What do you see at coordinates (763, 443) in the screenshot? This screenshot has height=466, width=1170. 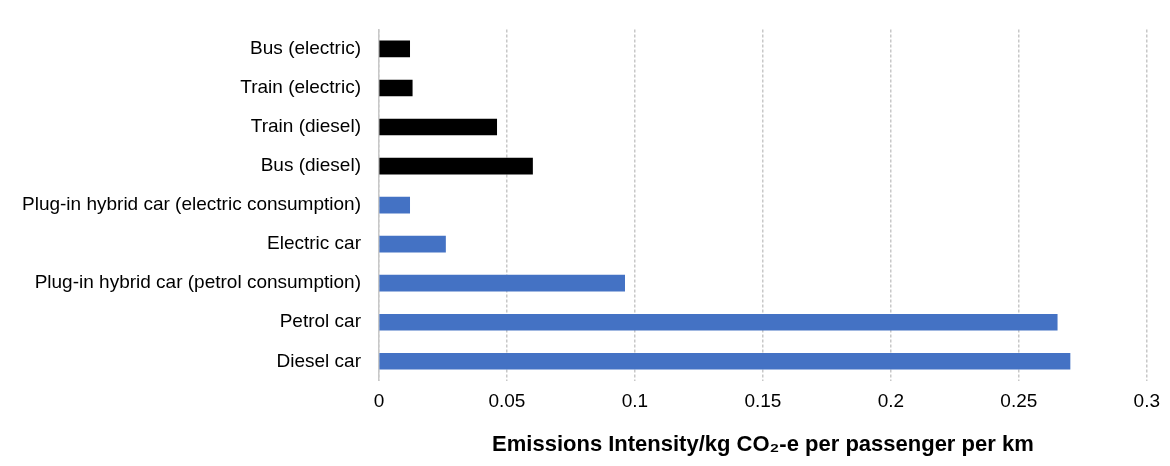 I see `x-axis-title: Emissions Intensity/kg CO₂-e per passenger per km` at bounding box center [763, 443].